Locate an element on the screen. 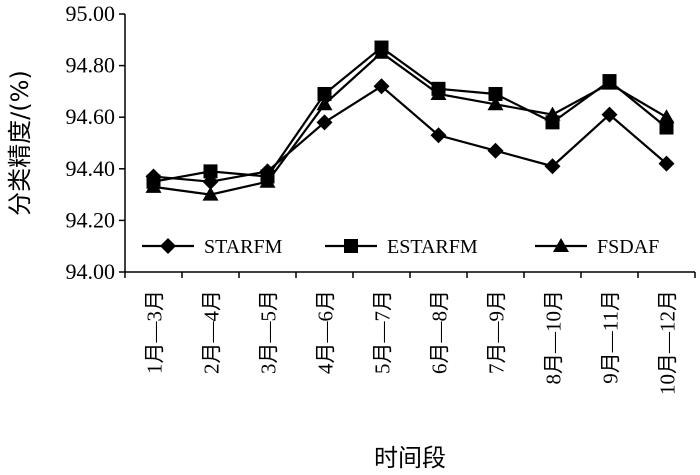  y-tick-label: 94.40 is located at coordinates (91, 168).